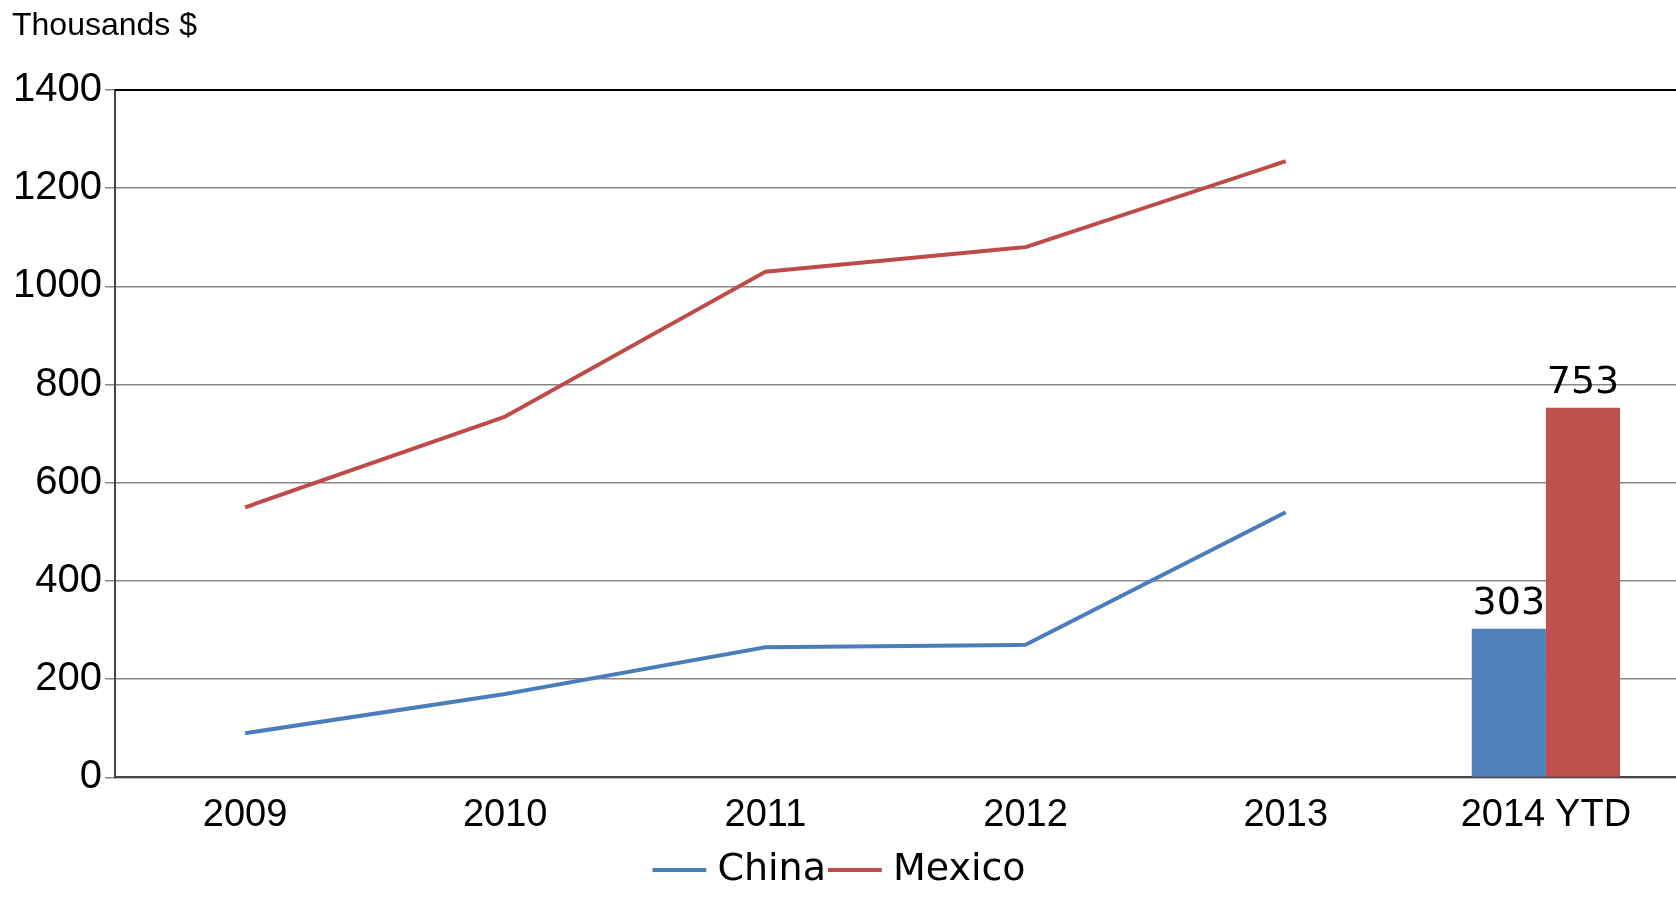 The image size is (1676, 899). Describe the element at coordinates (245, 812) in the screenshot. I see `x-tick-label: 2009` at that location.